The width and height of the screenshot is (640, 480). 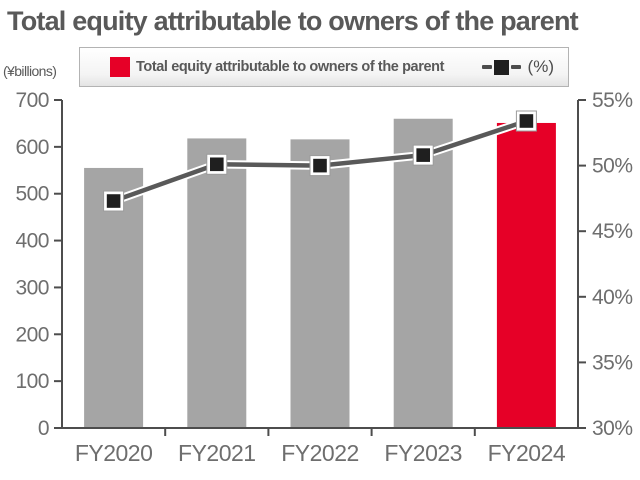 What do you see at coordinates (32, 100) in the screenshot?
I see `left-axis-tick-label: 700` at bounding box center [32, 100].